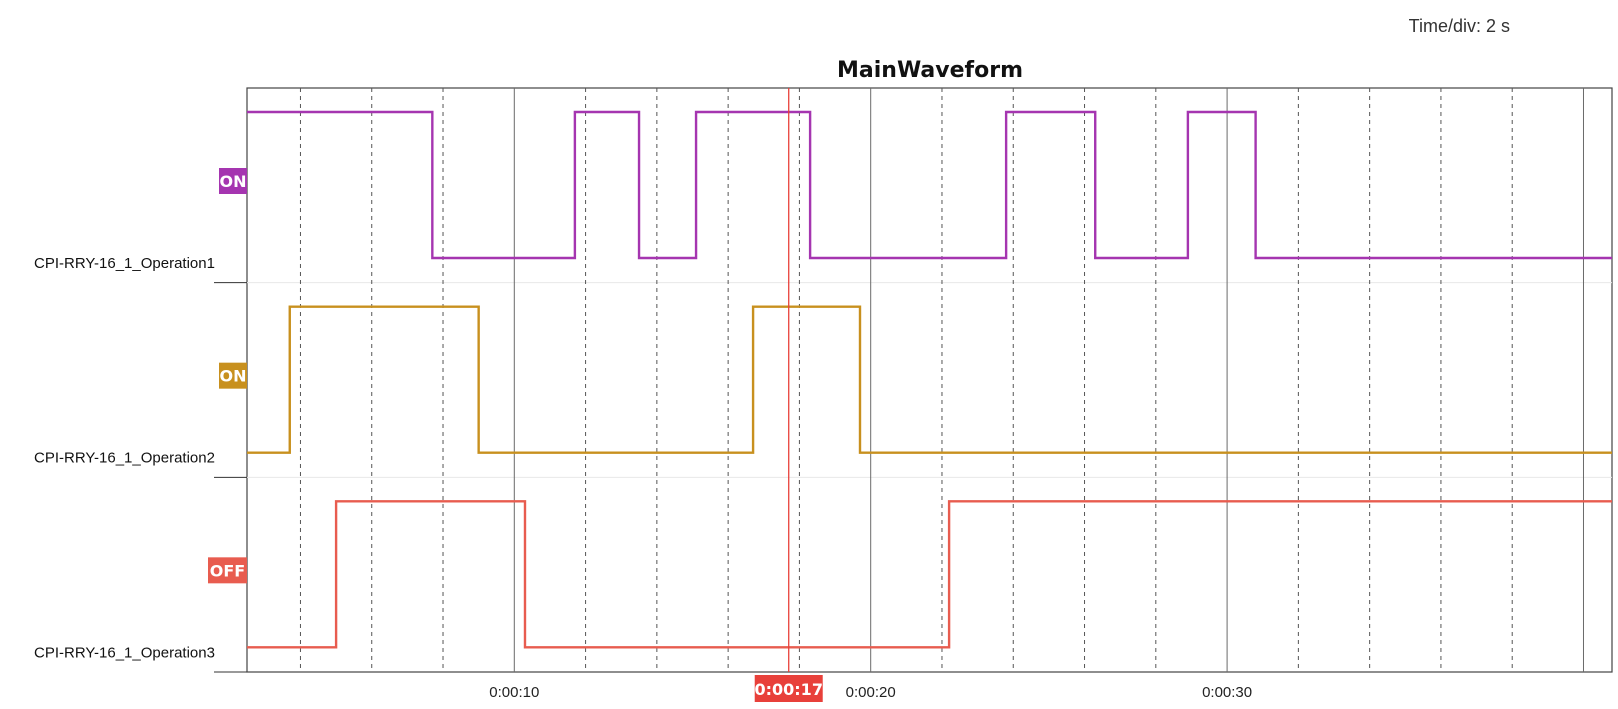 This screenshot has width=1618, height=709. What do you see at coordinates (124, 263) in the screenshot?
I see `signal-name-label: CPI-RRY-16_1_Operation1` at bounding box center [124, 263].